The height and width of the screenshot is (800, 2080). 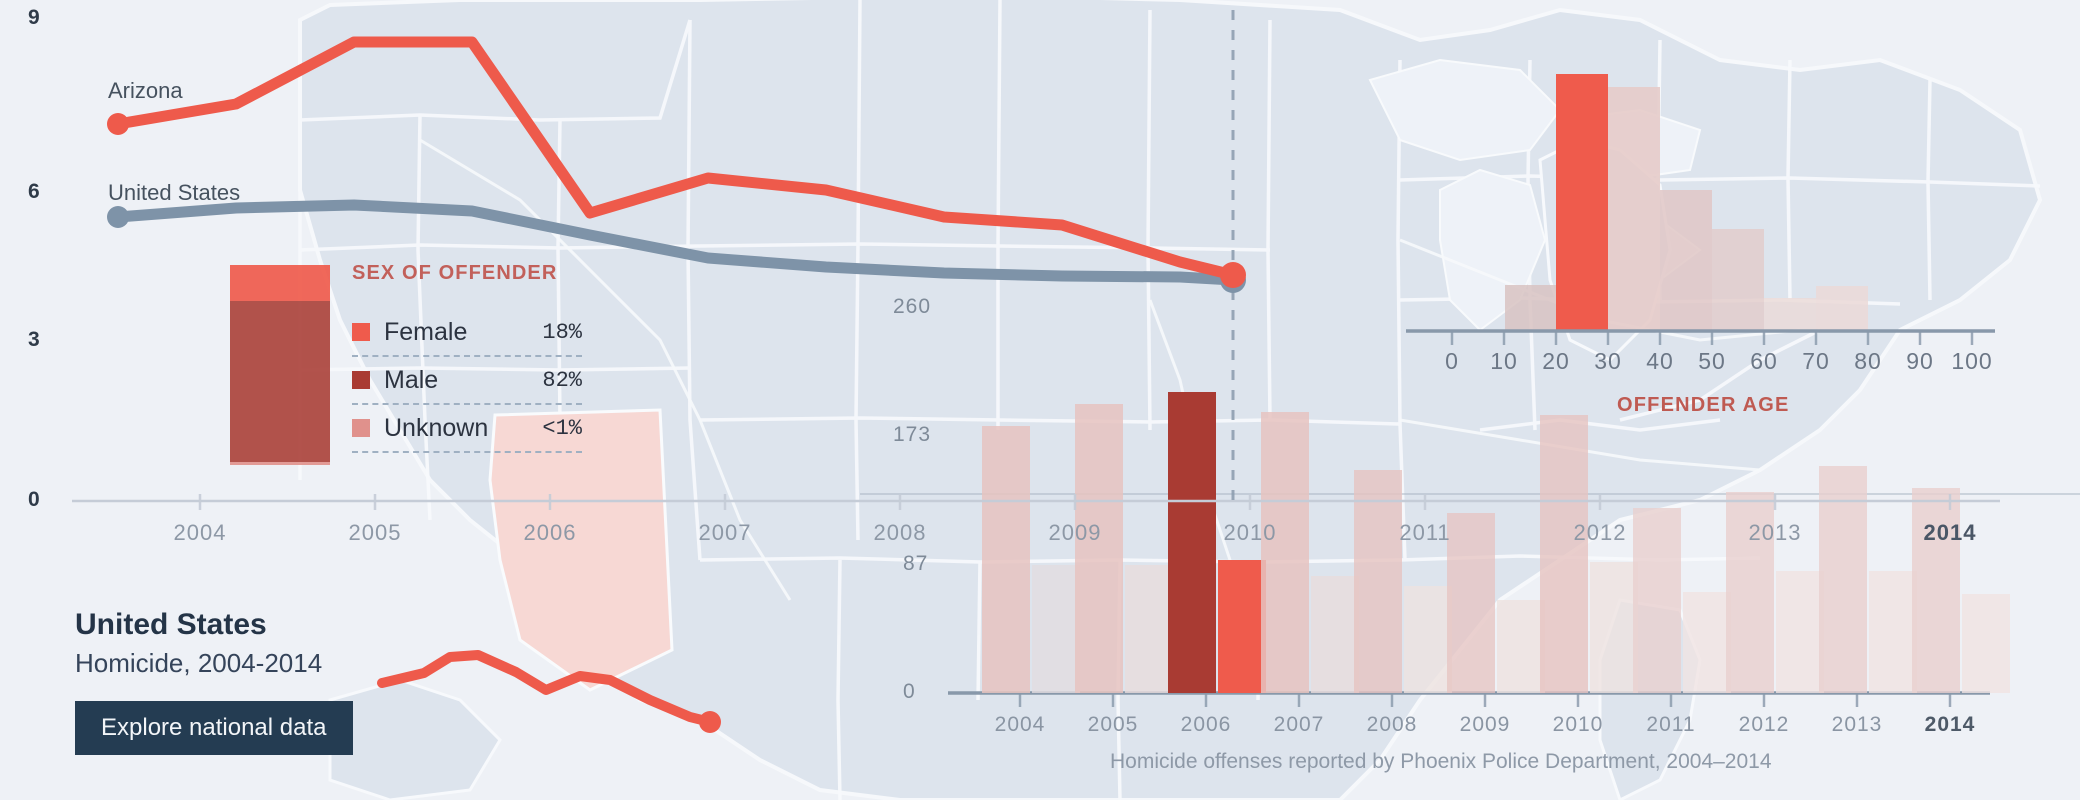 I want to click on age-xtick-80: 80, so click(x=1868, y=361).